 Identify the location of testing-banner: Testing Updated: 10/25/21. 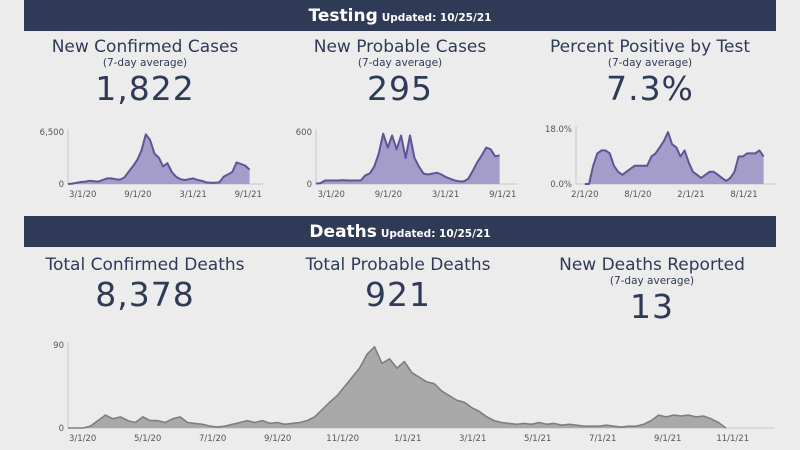
(400, 15).